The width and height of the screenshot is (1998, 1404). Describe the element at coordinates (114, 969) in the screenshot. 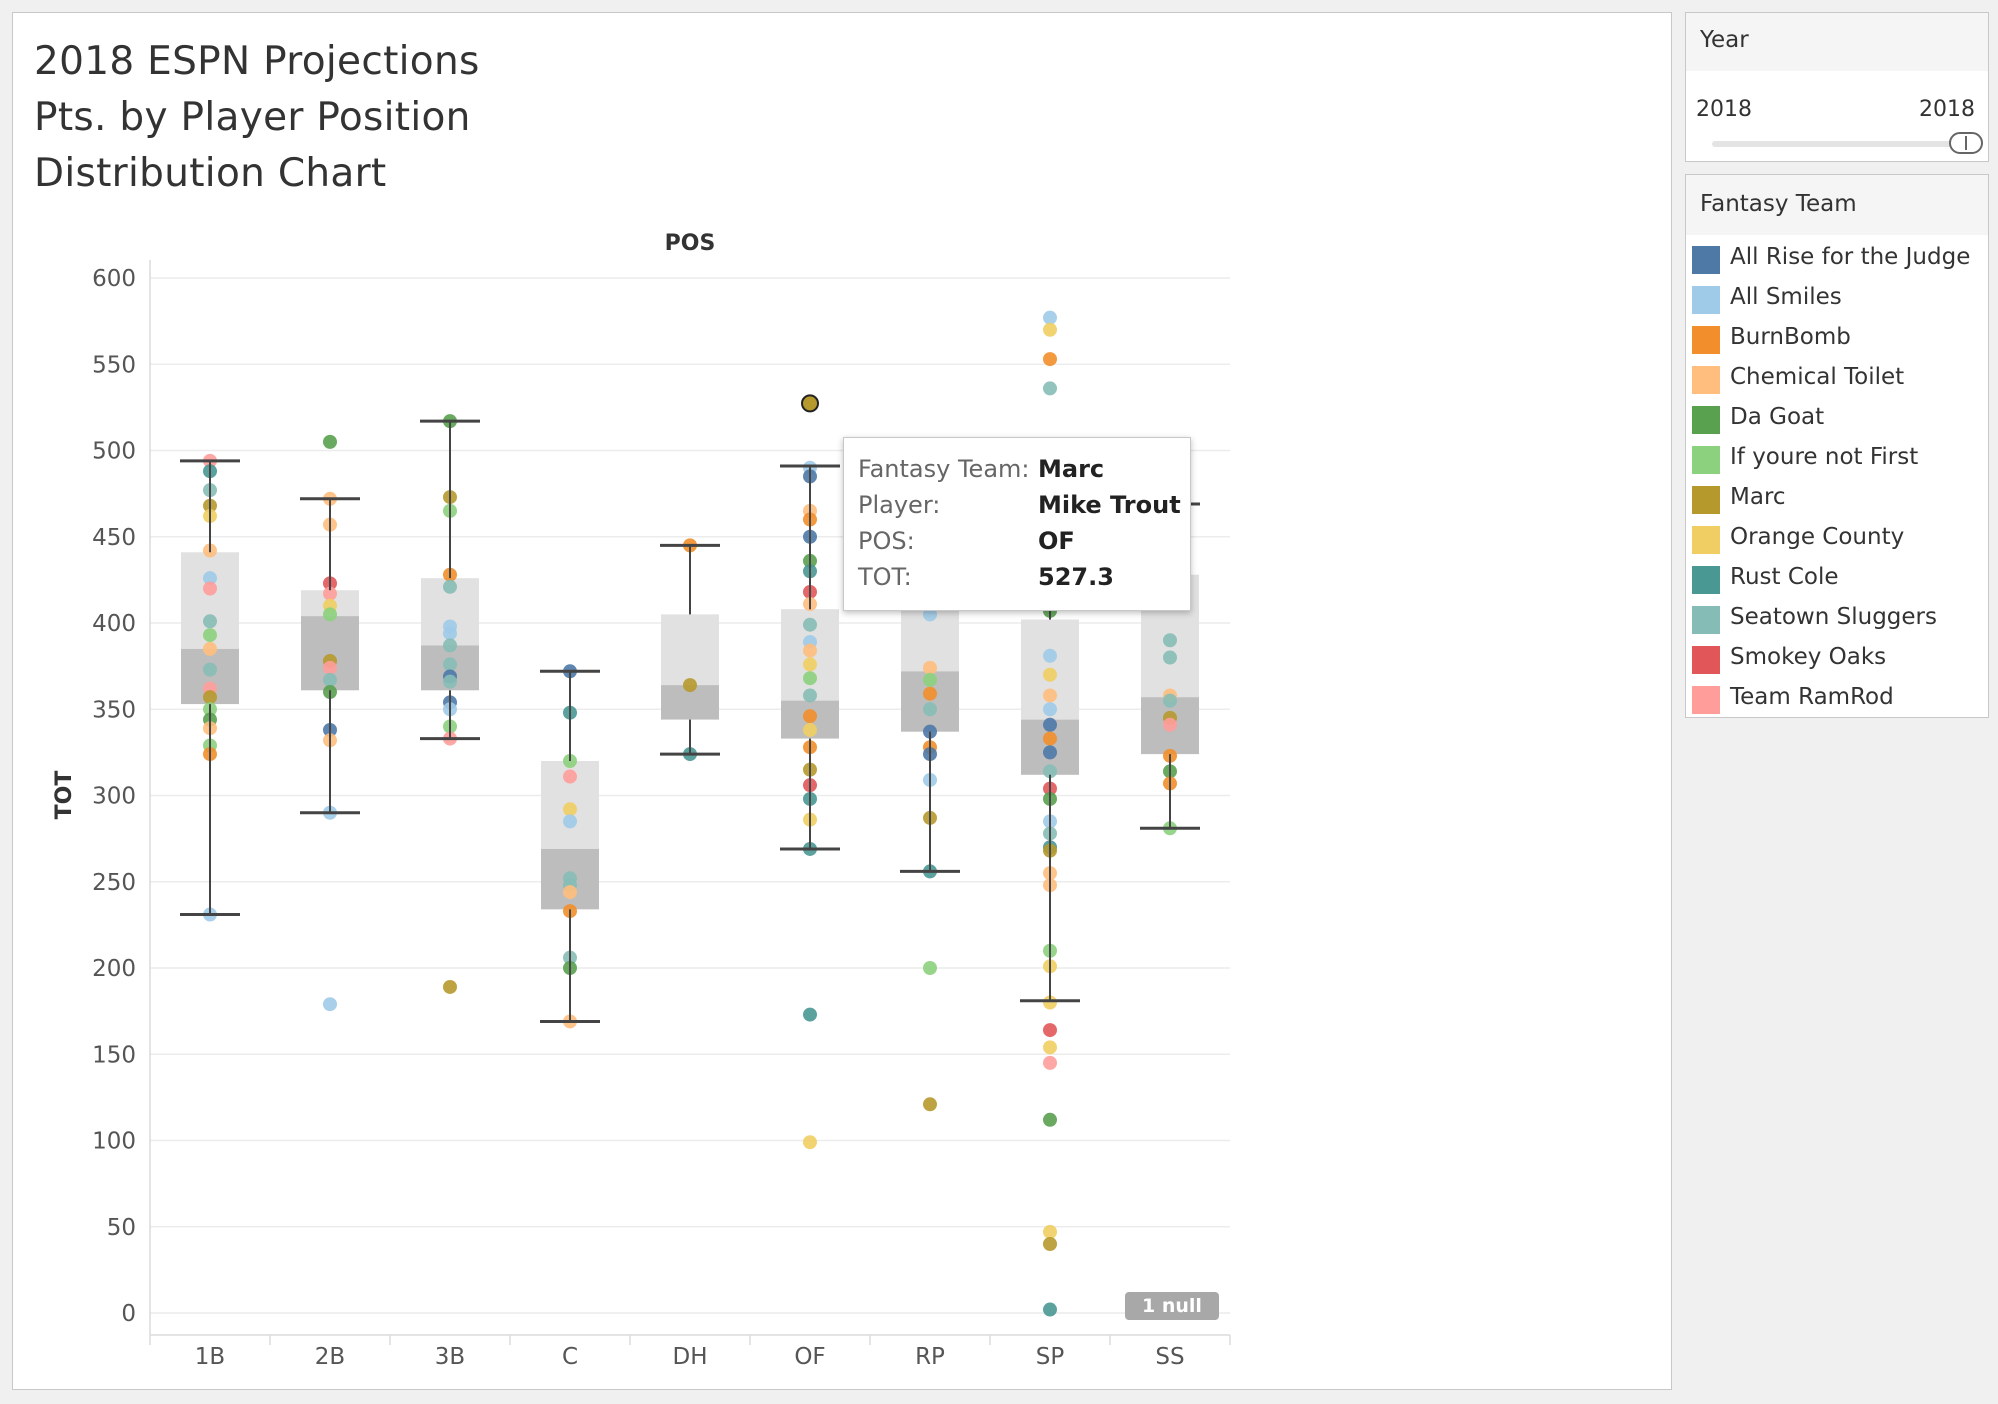

I see `y-tick-label: 200` at that location.